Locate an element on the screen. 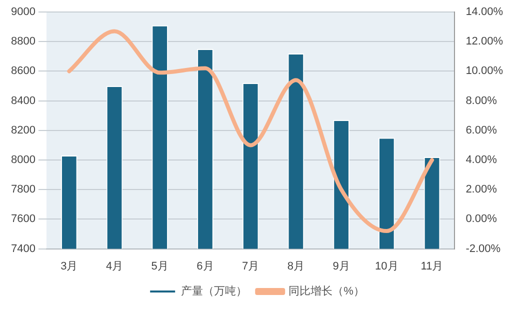  y2-tick-label: 0.00% is located at coordinates (482, 219).